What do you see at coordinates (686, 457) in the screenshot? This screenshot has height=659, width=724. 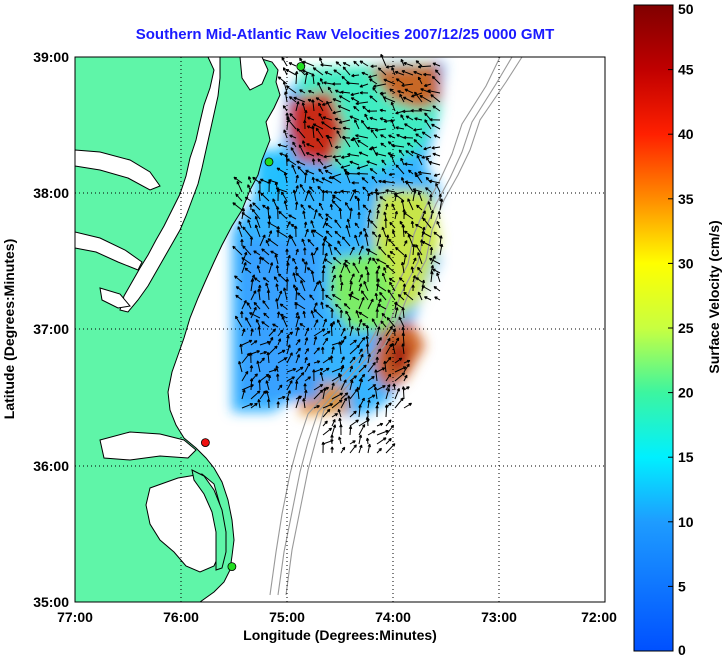 I see `colorbar-tick-label: 15` at bounding box center [686, 457].